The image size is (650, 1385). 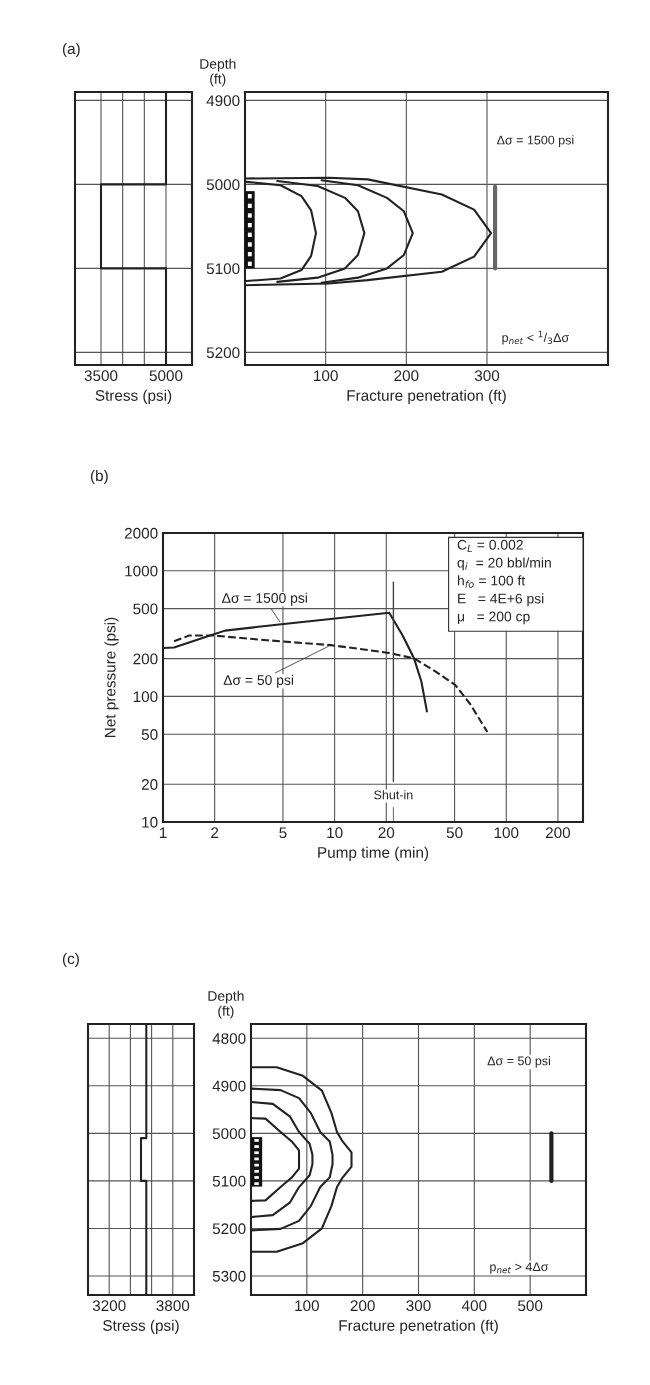 What do you see at coordinates (373, 853) in the screenshot?
I see `x-axis-title: Pump time (min)` at bounding box center [373, 853].